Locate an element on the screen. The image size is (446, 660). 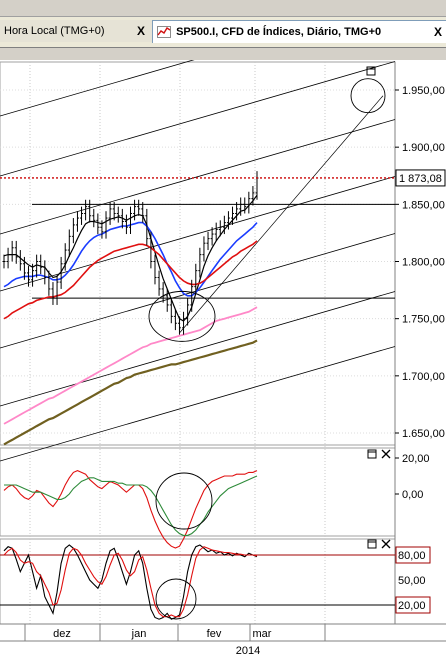
stochastic-panel-close-icon is located at coordinates (386, 544).